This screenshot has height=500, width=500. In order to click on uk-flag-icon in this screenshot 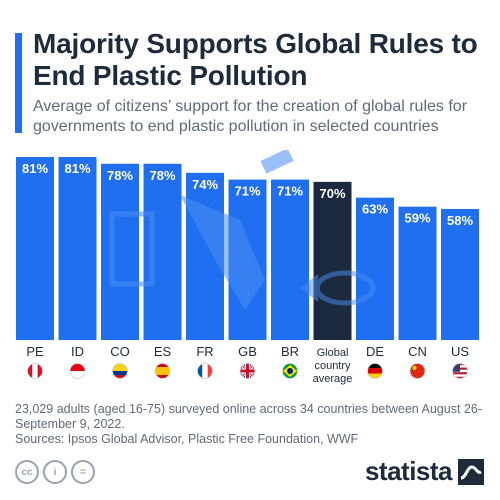, I will do `click(247, 371)`.